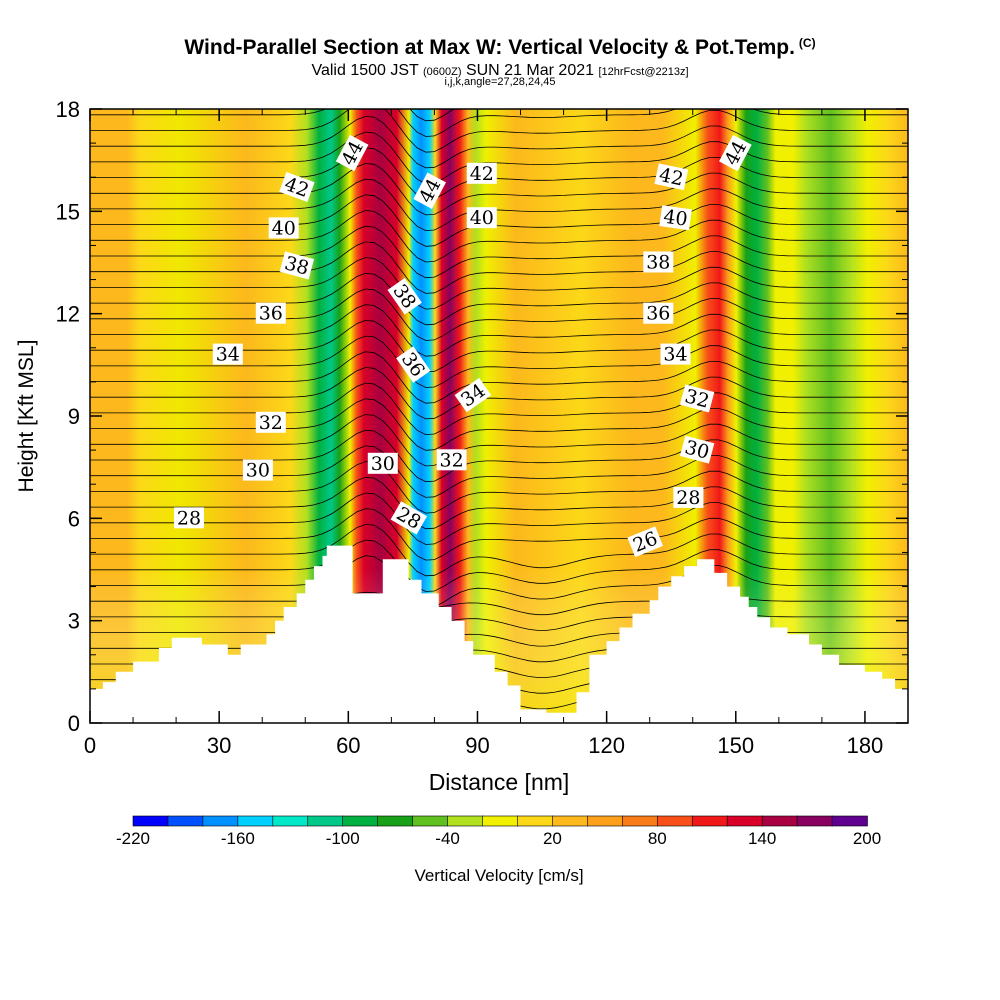 This screenshot has height=1000, width=1000. Describe the element at coordinates (365, 70) in the screenshot. I see `valid-time: Valid 1500 JST` at that location.